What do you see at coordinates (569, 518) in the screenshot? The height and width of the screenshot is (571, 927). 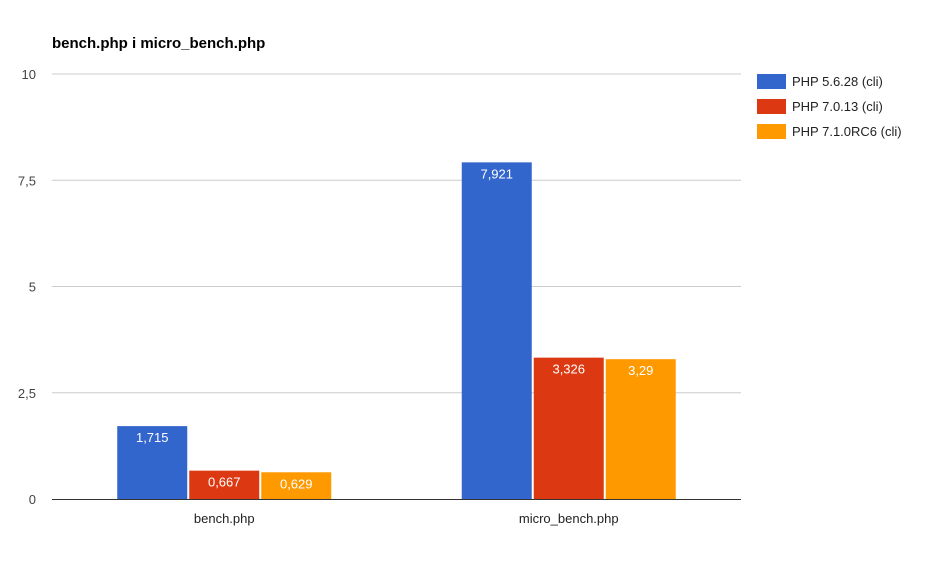 I see `x-tick-label: micro_bench.php` at bounding box center [569, 518].